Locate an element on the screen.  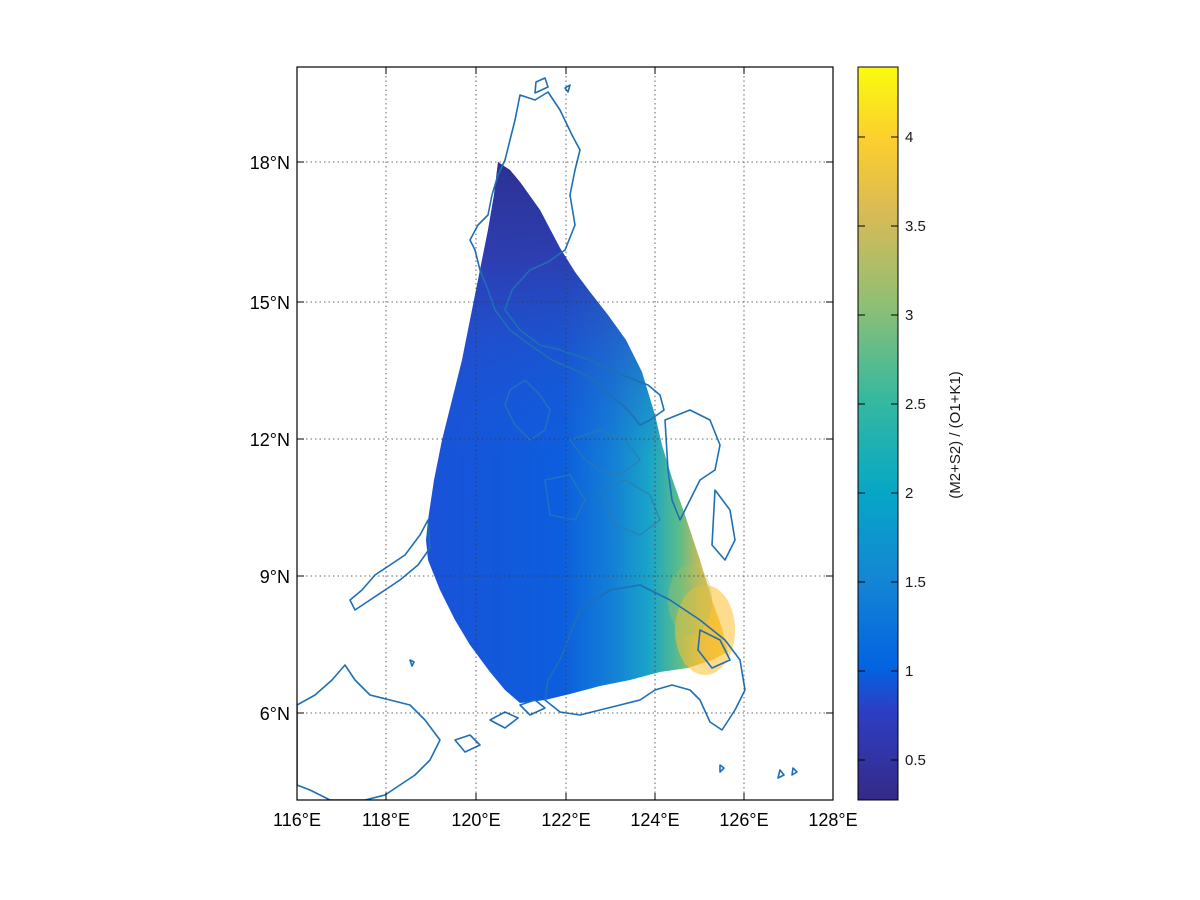
y-tick-label: 12°N is located at coordinates (270, 440).